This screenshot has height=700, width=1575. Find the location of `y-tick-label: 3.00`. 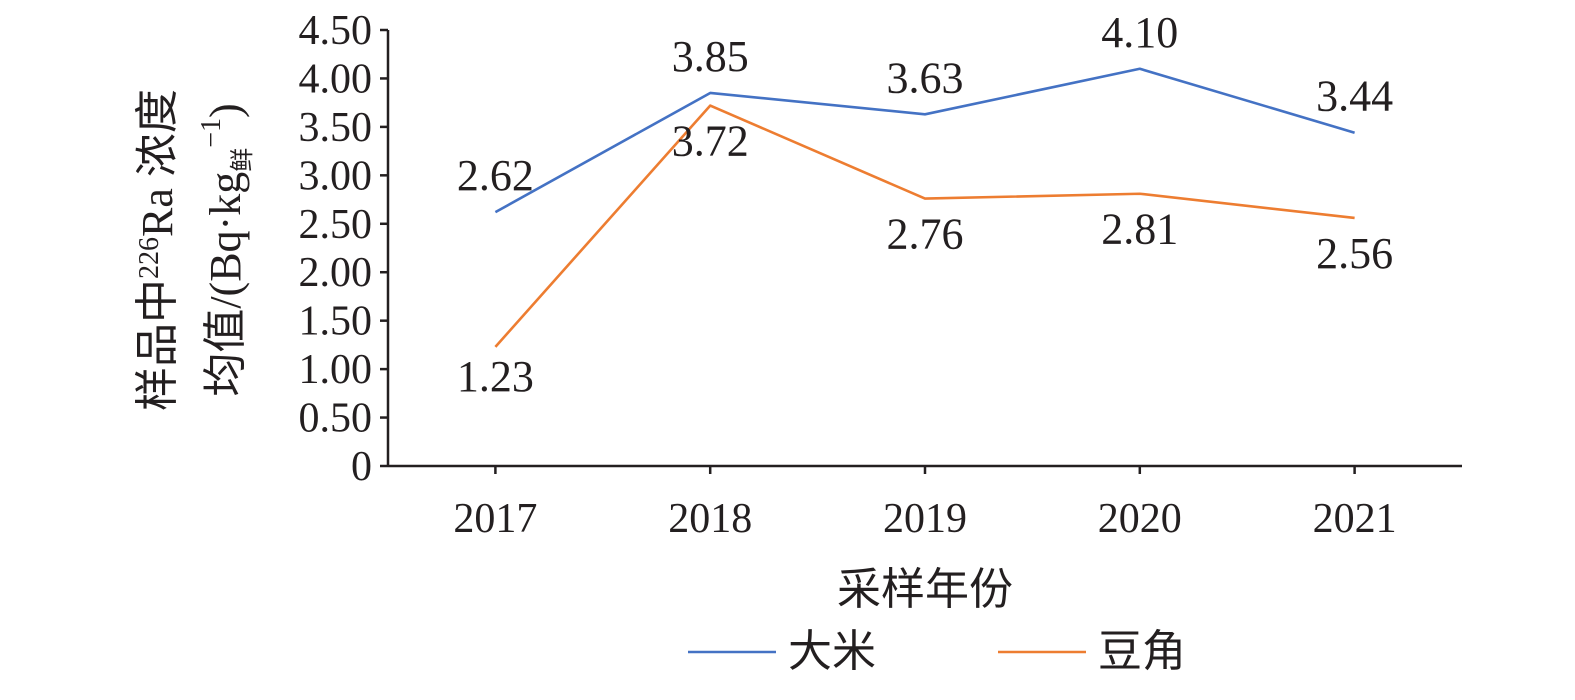

y-tick-label: 3.00 is located at coordinates (336, 176).